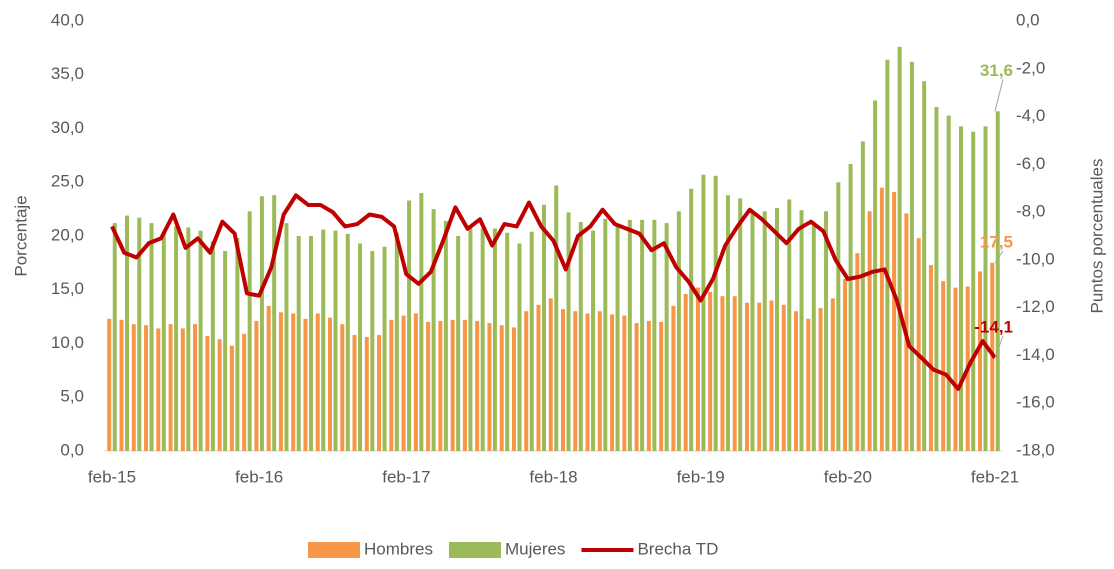  What do you see at coordinates (1030, 67) in the screenshot?
I see `y2-tick-label: -2,0` at bounding box center [1030, 67].